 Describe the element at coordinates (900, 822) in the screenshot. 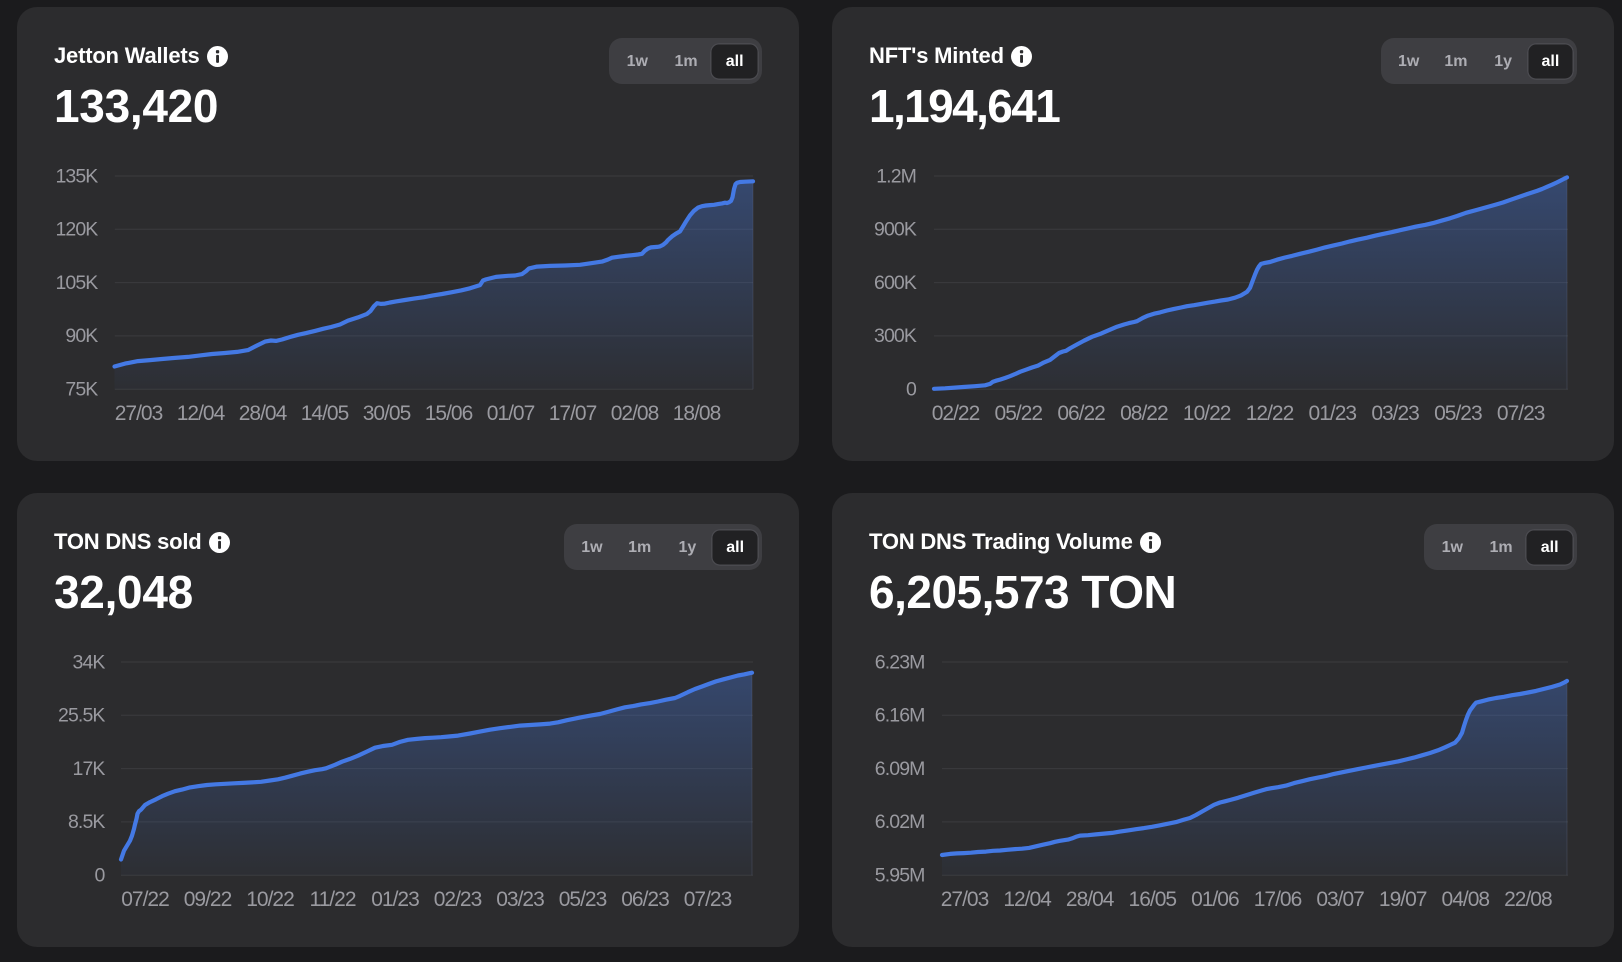

I see `svg-text: 6.02M` at that location.